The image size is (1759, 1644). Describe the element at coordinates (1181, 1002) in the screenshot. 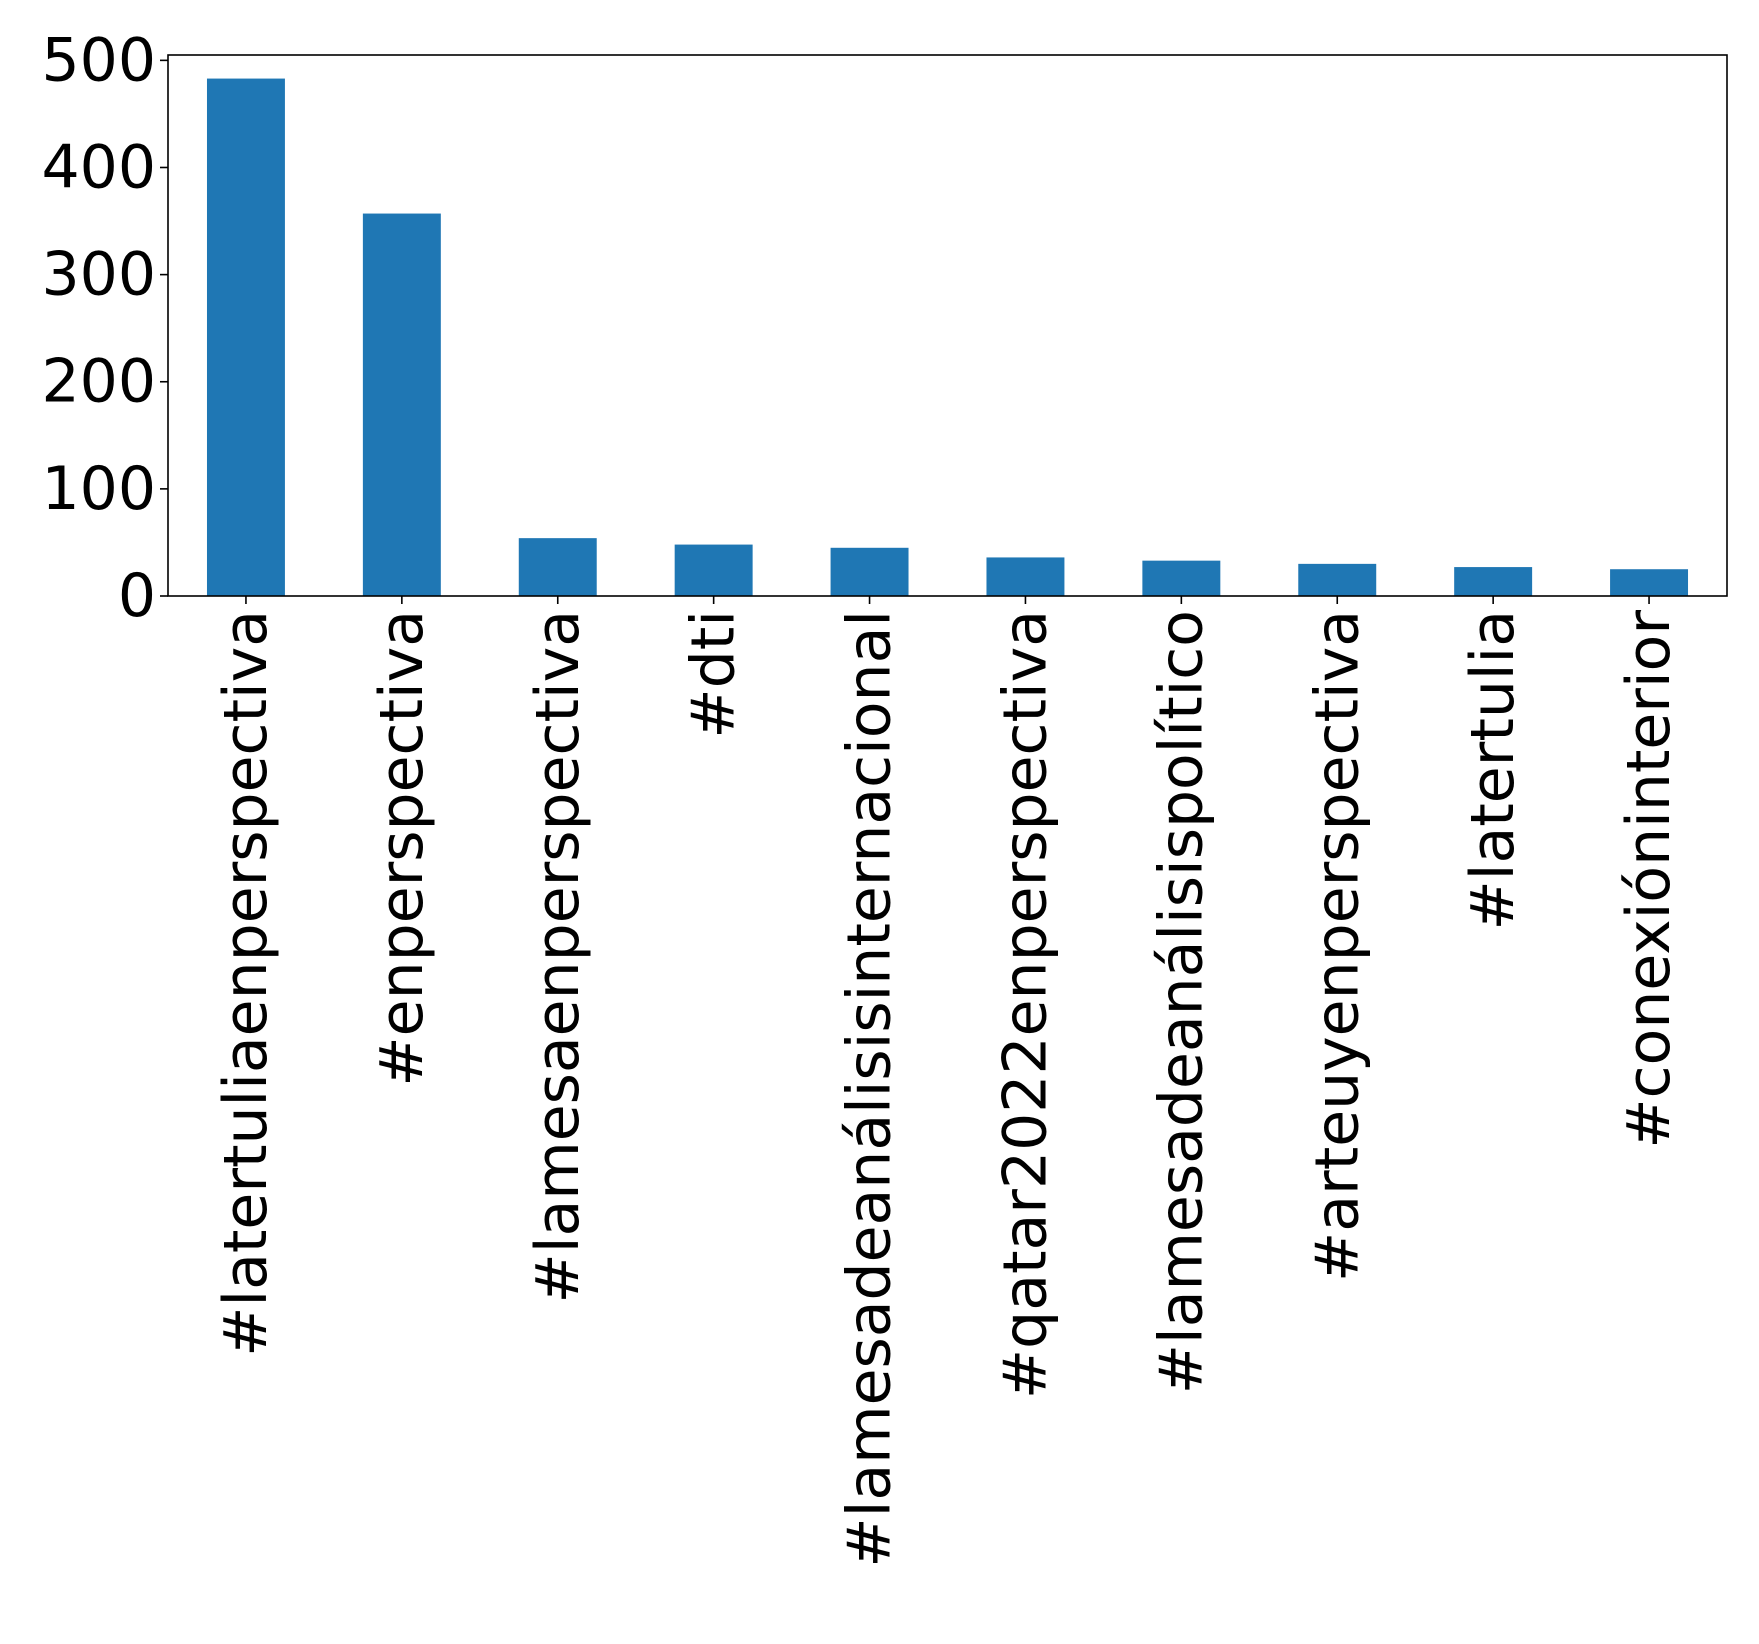

I see `x-tick-label: #lamesadeanálisispolítico` at that location.